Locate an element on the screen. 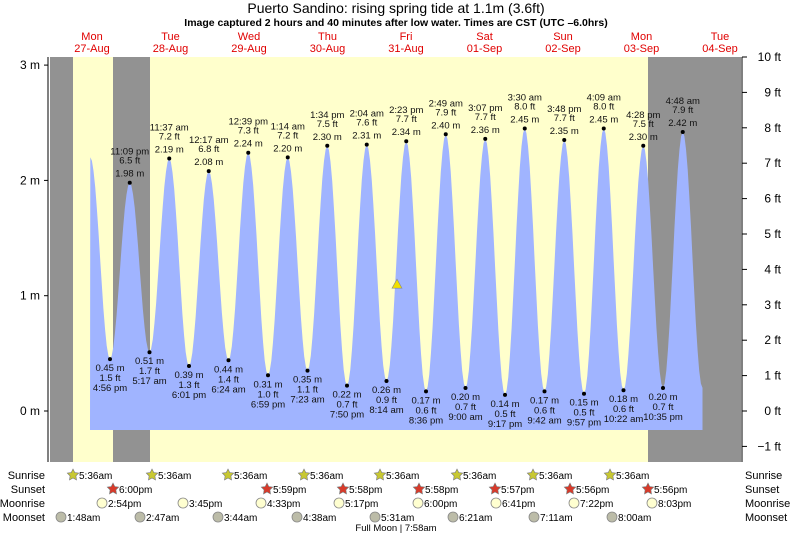  moonset-row-label: Moonset is located at coordinates (24, 518).